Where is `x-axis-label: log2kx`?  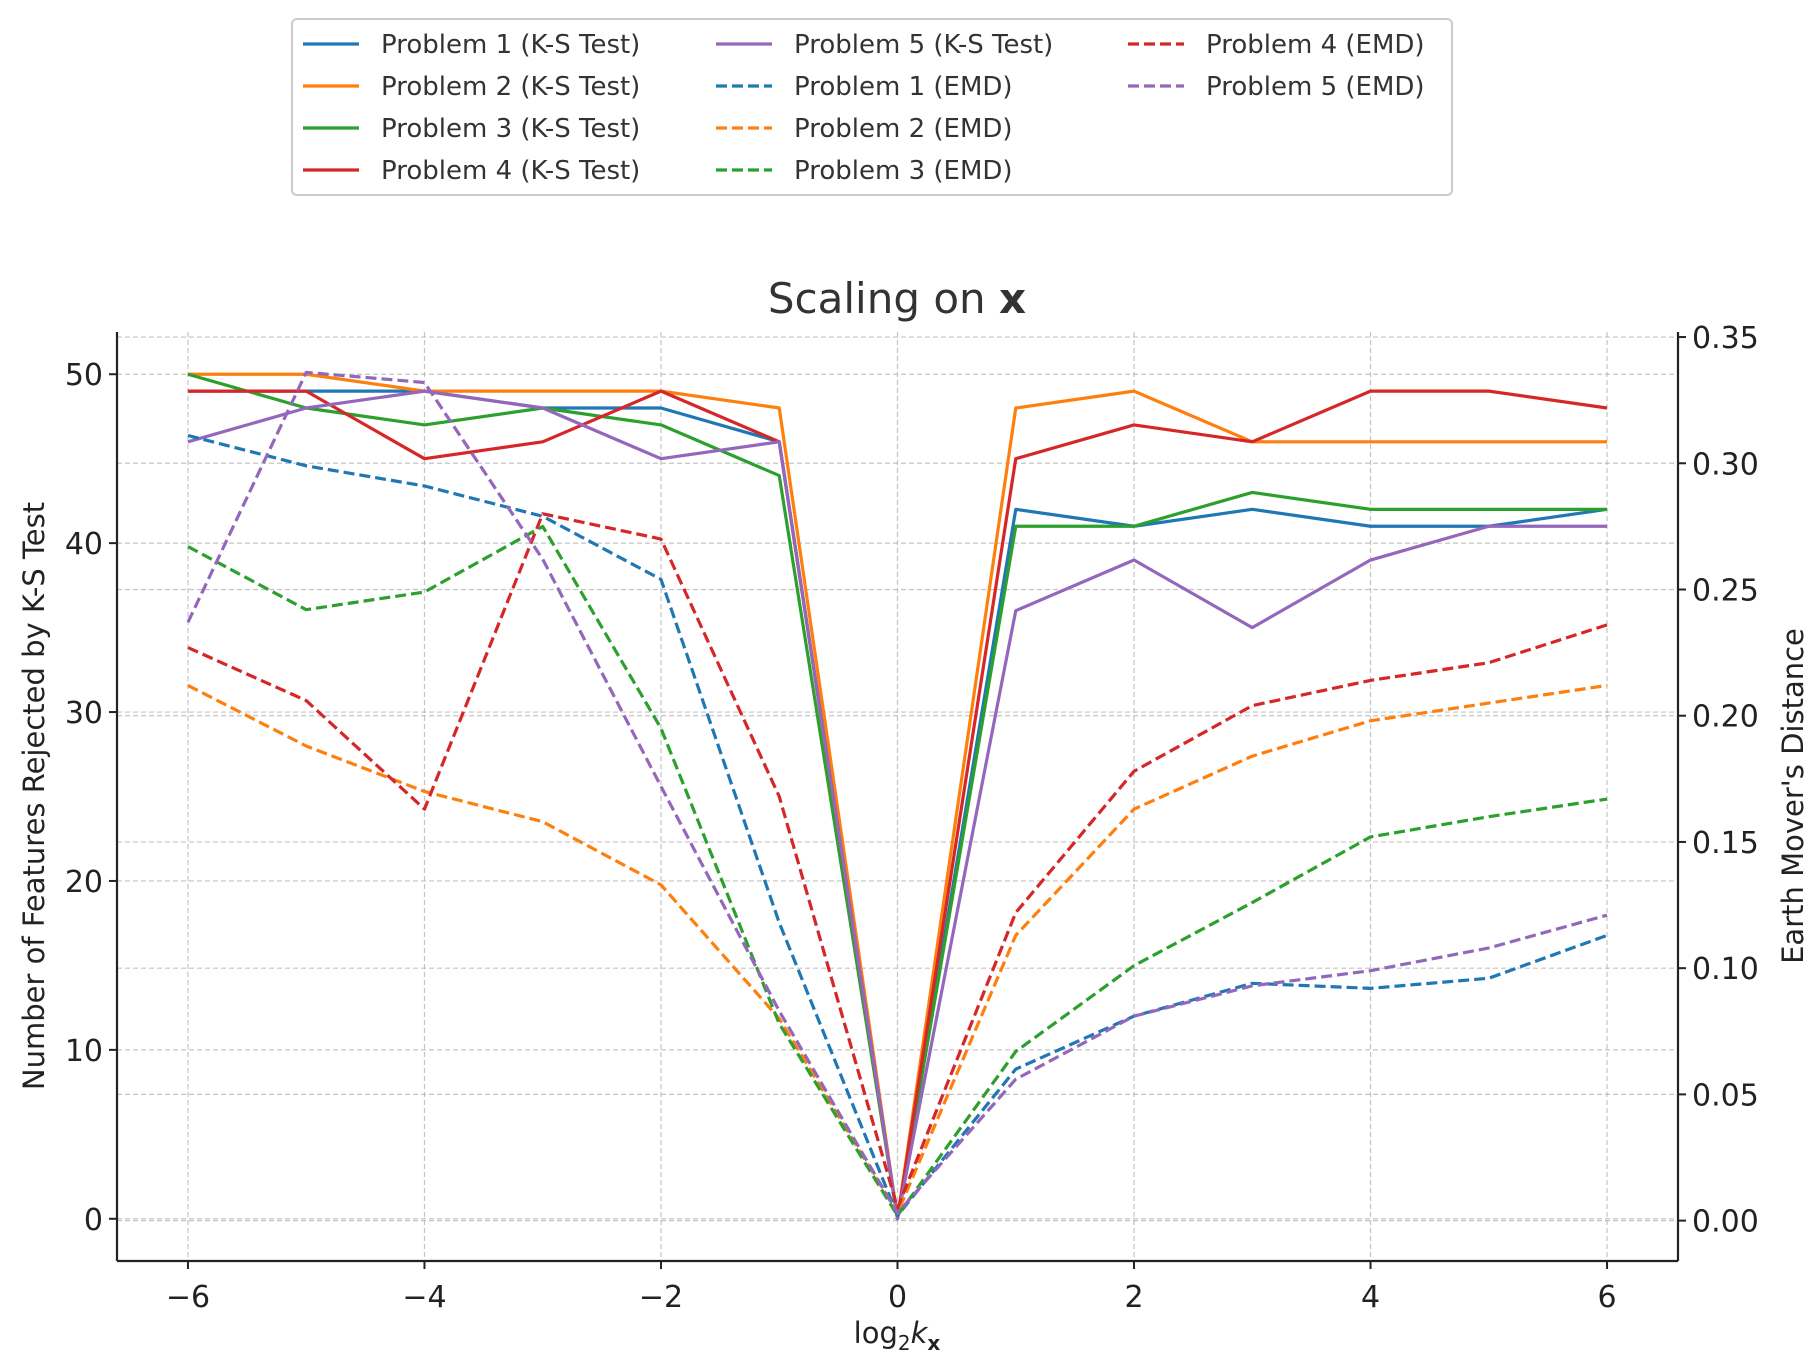
x-axis-label: log2kx is located at coordinates (897, 1335).